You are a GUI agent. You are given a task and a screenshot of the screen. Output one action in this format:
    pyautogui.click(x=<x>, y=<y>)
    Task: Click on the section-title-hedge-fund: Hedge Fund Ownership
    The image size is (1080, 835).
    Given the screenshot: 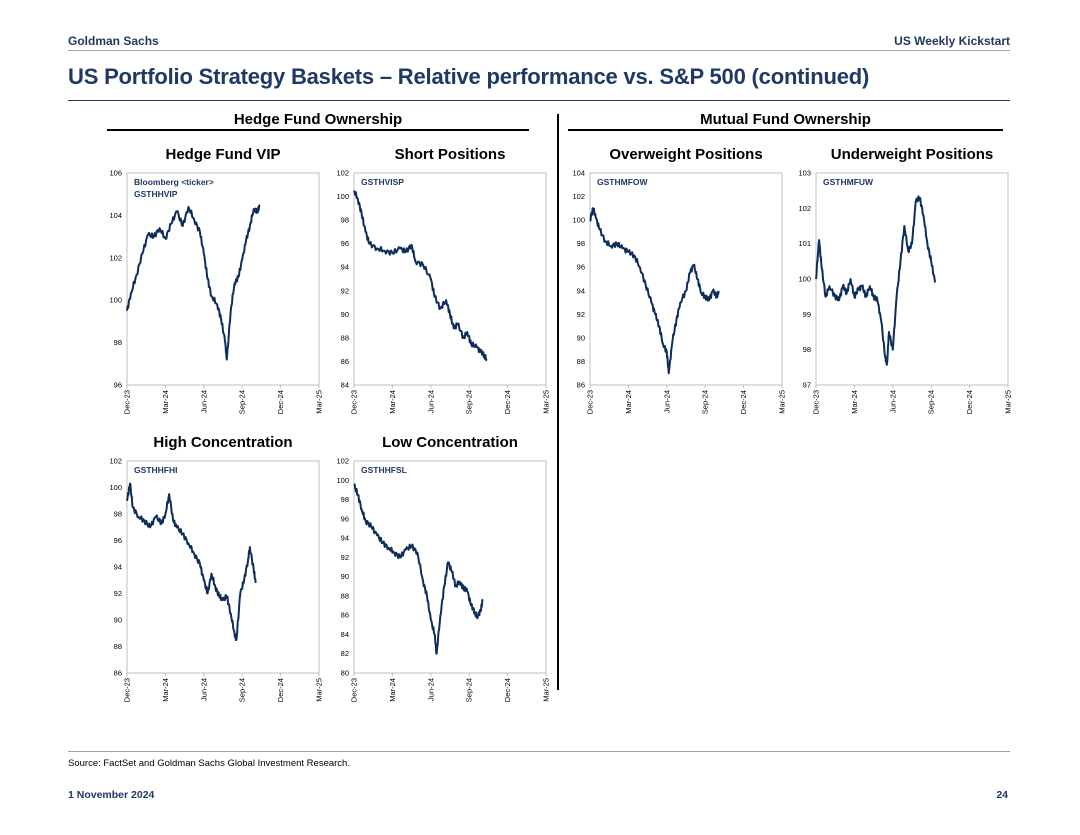 What is the action you would take?
    pyautogui.click(x=318, y=119)
    